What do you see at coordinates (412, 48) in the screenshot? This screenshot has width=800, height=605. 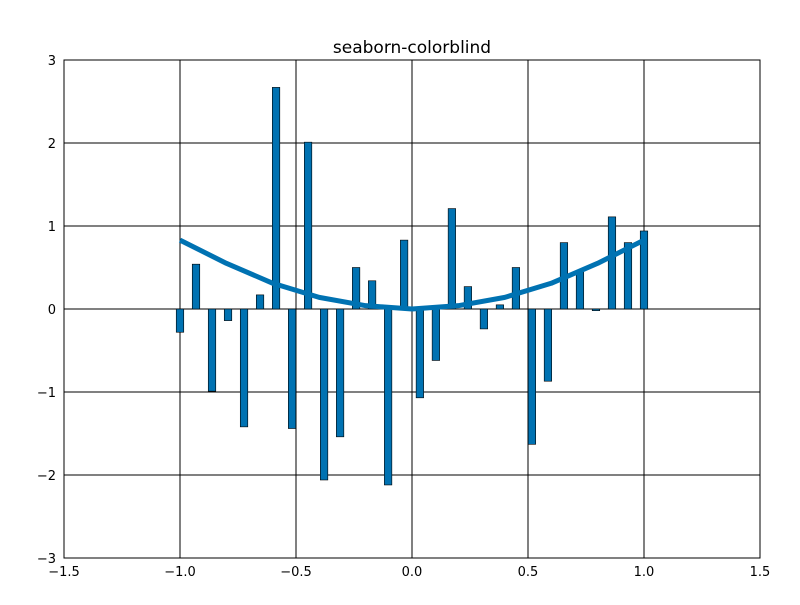 I see `chart-title: seaborn-colorblind` at bounding box center [412, 48].